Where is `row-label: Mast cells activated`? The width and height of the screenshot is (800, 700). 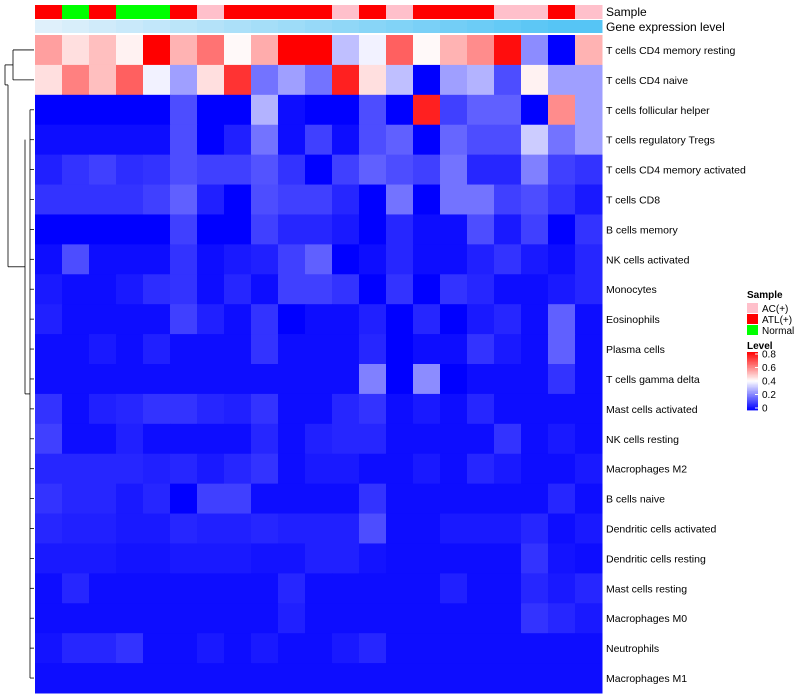 row-label: Mast cells activated is located at coordinates (652, 410).